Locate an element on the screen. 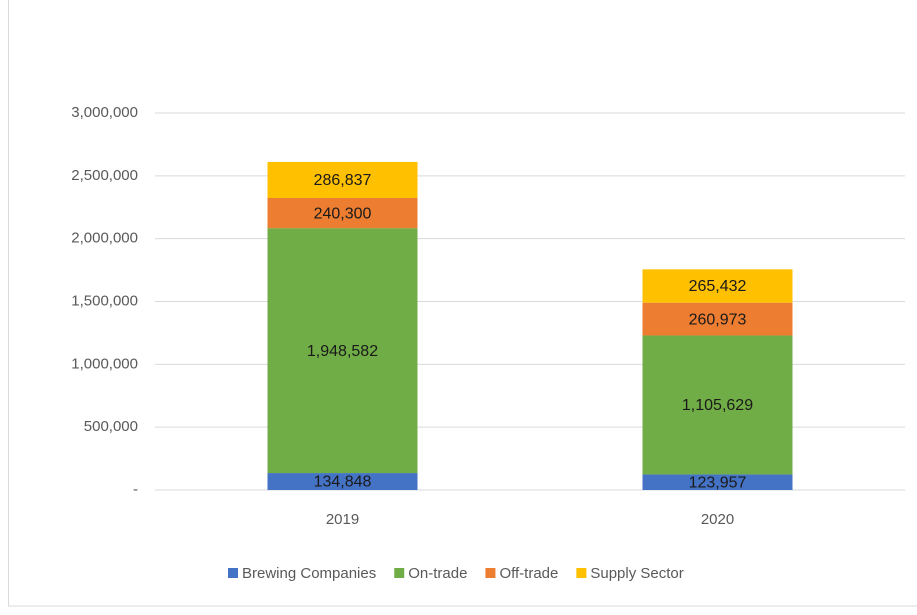 This screenshot has width=917, height=615. x-tick-label: 2019 is located at coordinates (342, 519).